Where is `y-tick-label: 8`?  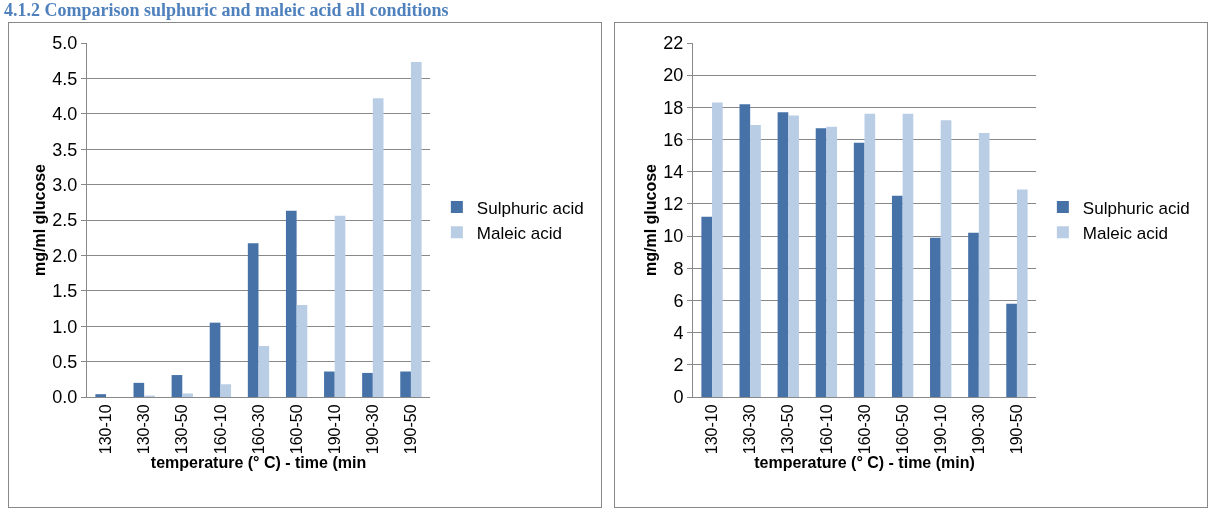
y-tick-label: 8 is located at coordinates (678, 268).